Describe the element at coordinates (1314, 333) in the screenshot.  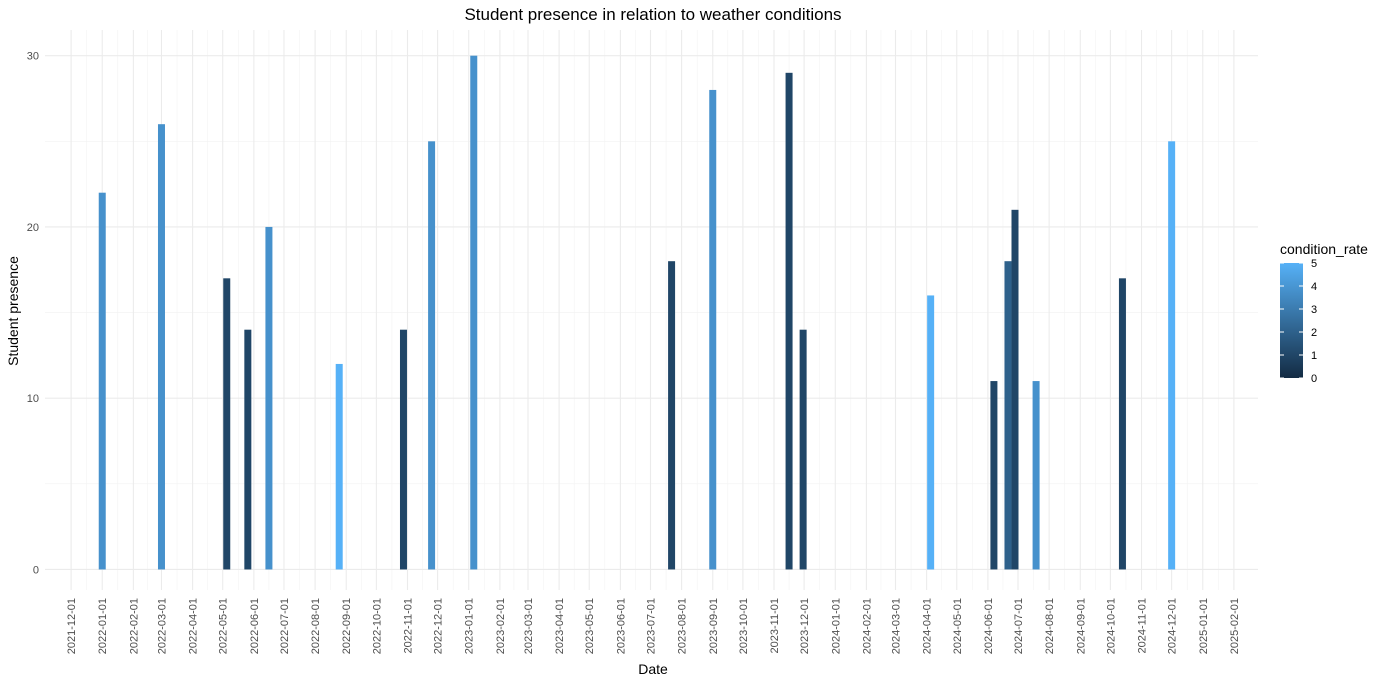
I see `legend-tick-label: 2` at that location.